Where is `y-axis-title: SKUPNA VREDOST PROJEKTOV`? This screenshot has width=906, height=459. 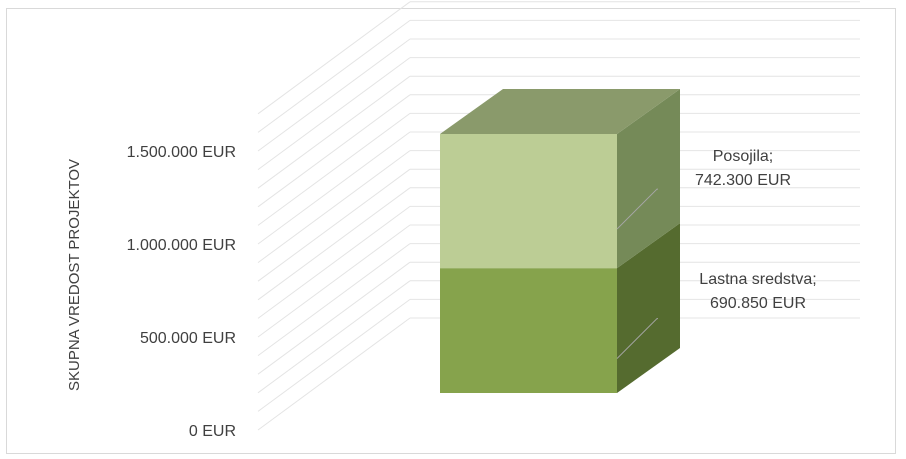 y-axis-title: SKUPNA VREDOST PROJEKTOV is located at coordinates (74, 275).